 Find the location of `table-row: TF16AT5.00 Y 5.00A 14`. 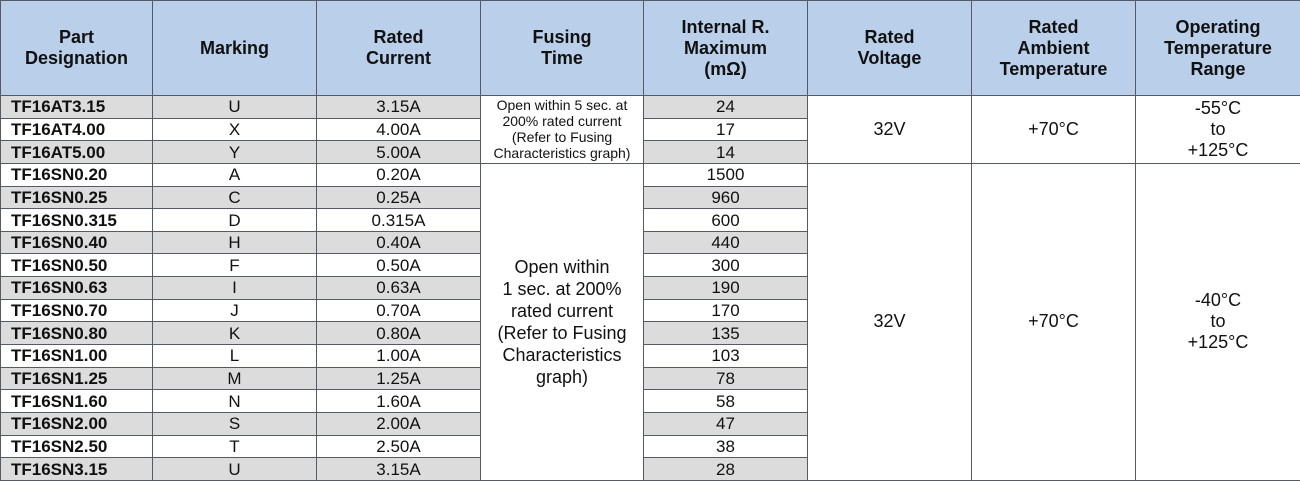

table-row: TF16AT5.00 Y 5.00A 14 is located at coordinates (650, 152).